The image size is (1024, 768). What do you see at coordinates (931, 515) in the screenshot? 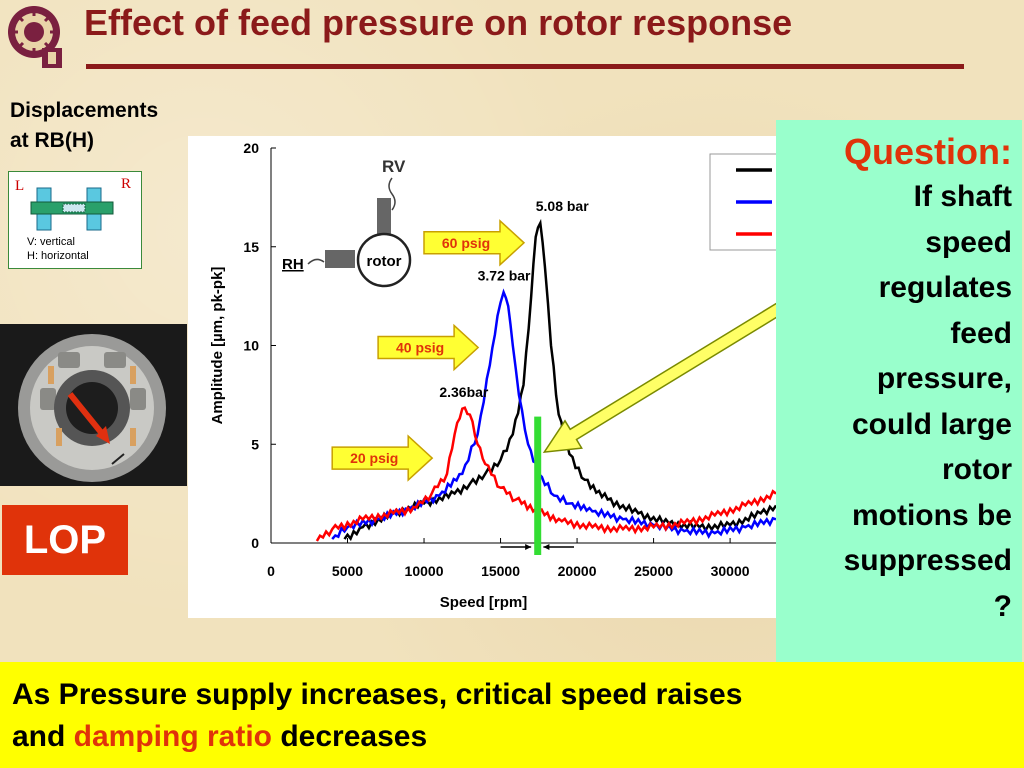
I see `question-line: motions be` at bounding box center [931, 515].